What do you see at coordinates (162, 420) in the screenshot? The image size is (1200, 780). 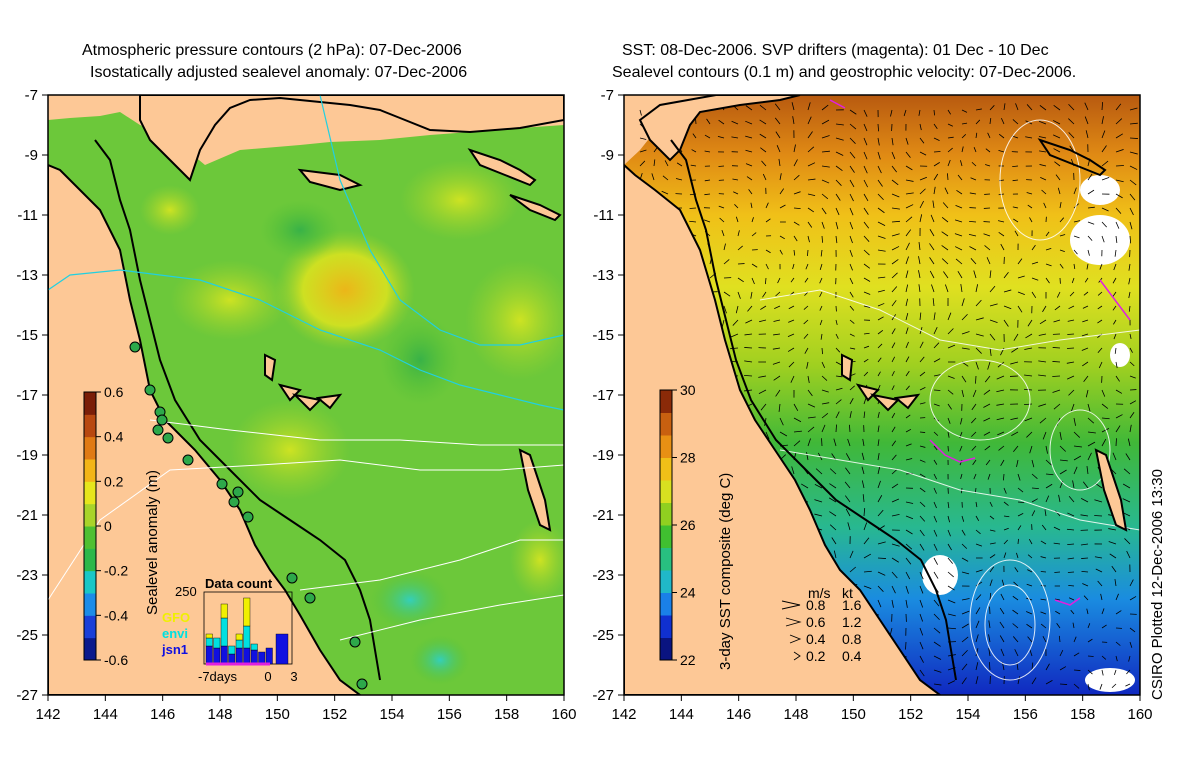 I see `tide-gauge-marker` at bounding box center [162, 420].